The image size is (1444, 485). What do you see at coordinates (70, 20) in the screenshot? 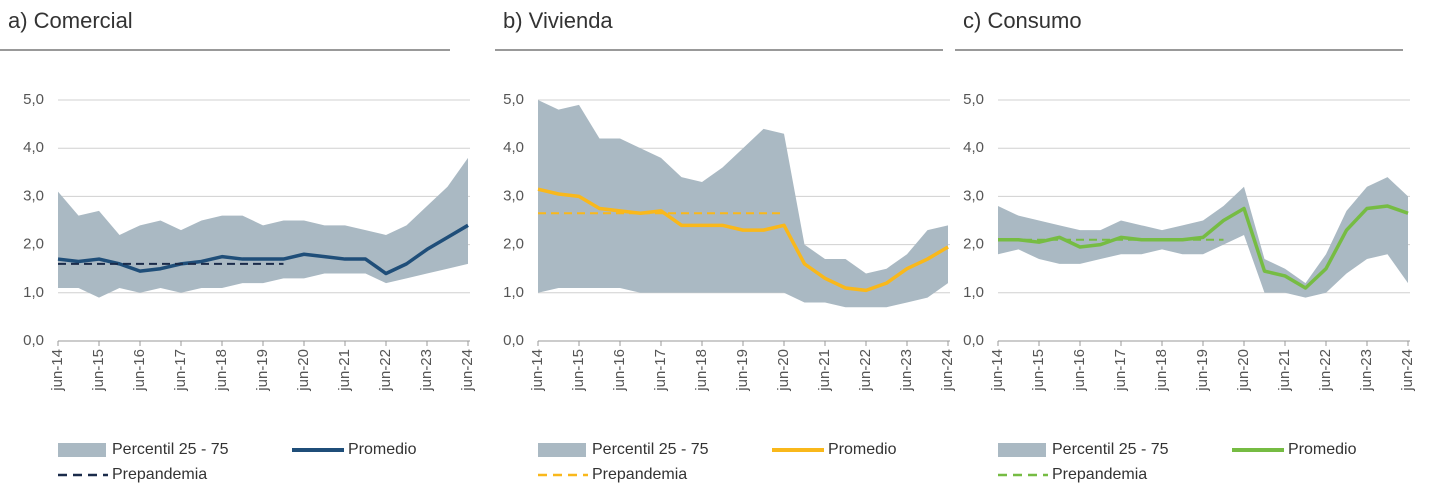
I see `chart-title: a) Comercial` at bounding box center [70, 20].